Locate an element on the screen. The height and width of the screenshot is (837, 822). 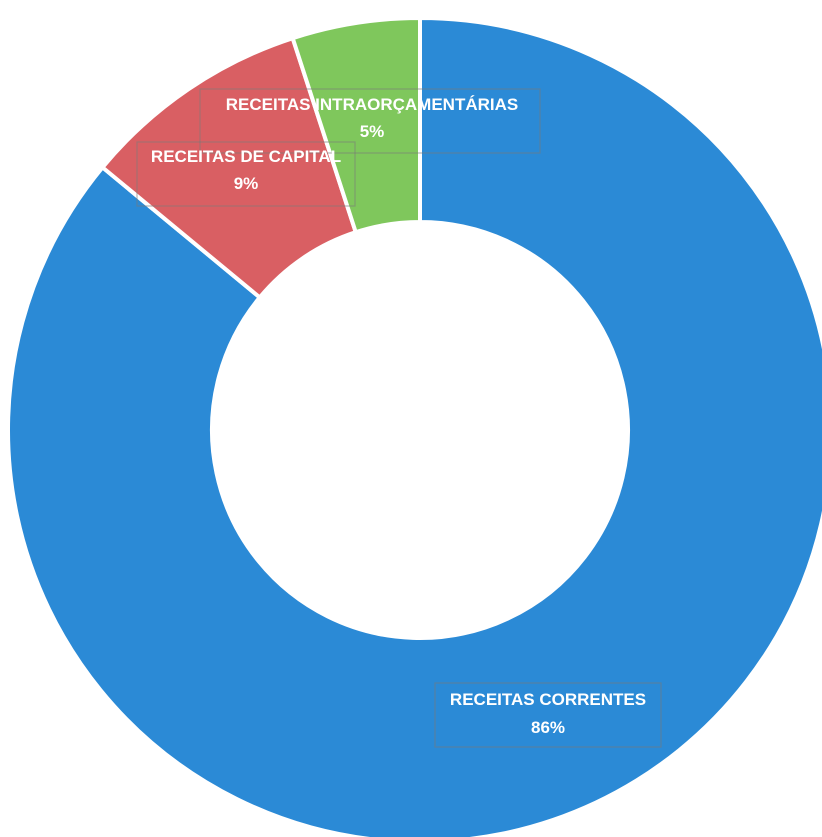
label-box-receitas-de-capital is located at coordinates (246, 174).